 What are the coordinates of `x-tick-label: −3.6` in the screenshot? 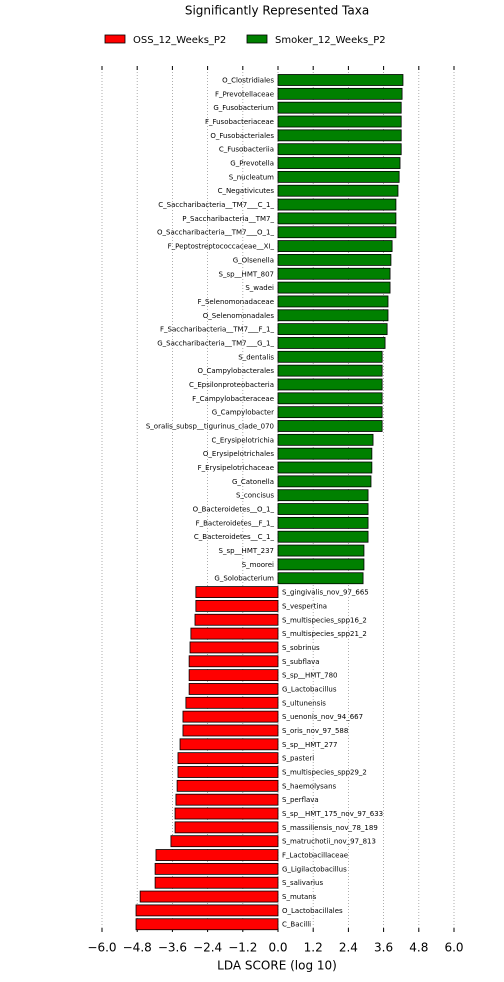 It's located at (172, 948).